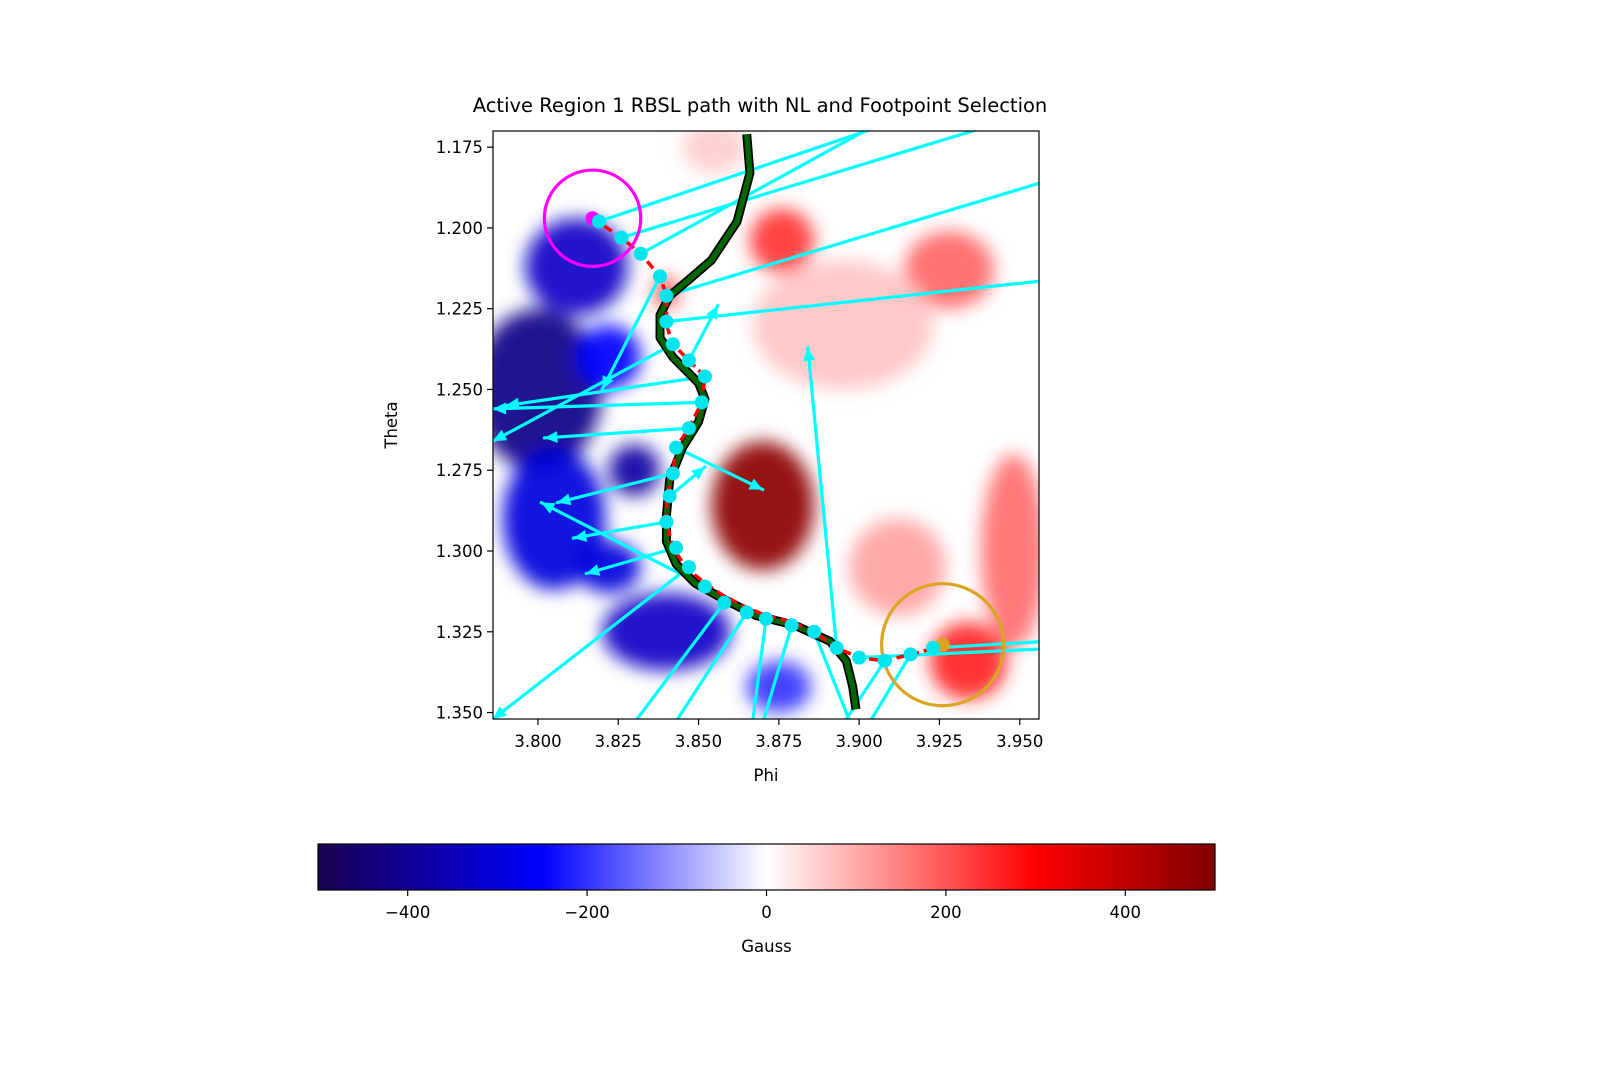 The image size is (1624, 1080). I want to click on x-axis-label: Phi, so click(766, 775).